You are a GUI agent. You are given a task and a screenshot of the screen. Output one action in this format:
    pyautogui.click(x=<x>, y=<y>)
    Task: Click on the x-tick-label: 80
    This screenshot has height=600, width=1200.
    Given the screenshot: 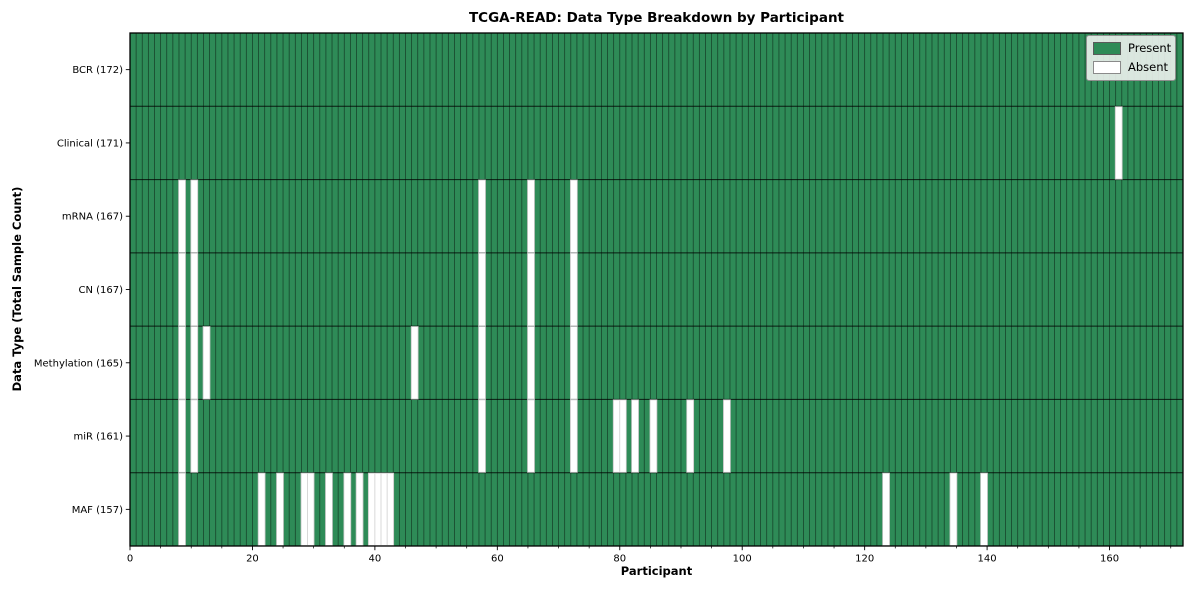 What is the action you would take?
    pyautogui.click(x=619, y=559)
    